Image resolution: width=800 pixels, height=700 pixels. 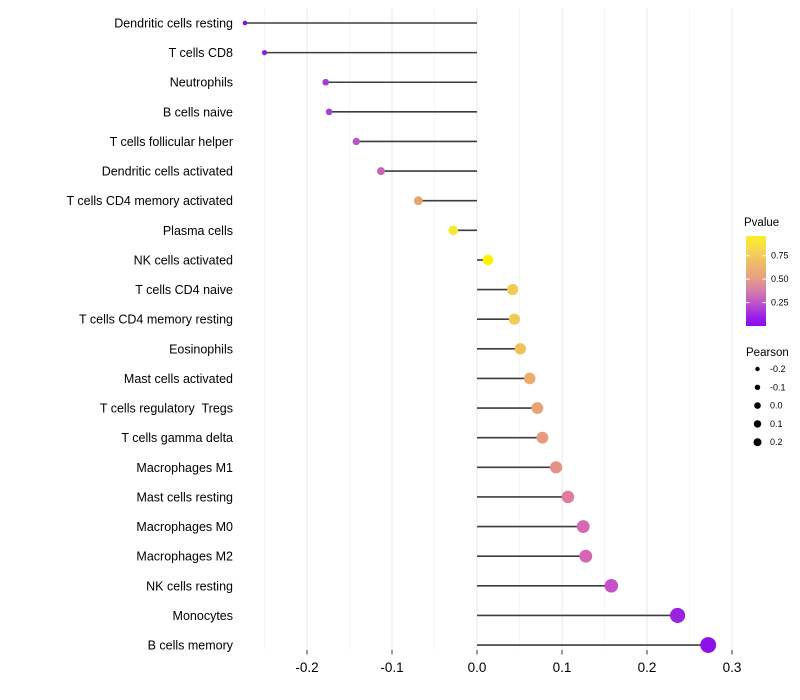 I want to click on colorbar-tick-label: 0.50, so click(x=780, y=279).